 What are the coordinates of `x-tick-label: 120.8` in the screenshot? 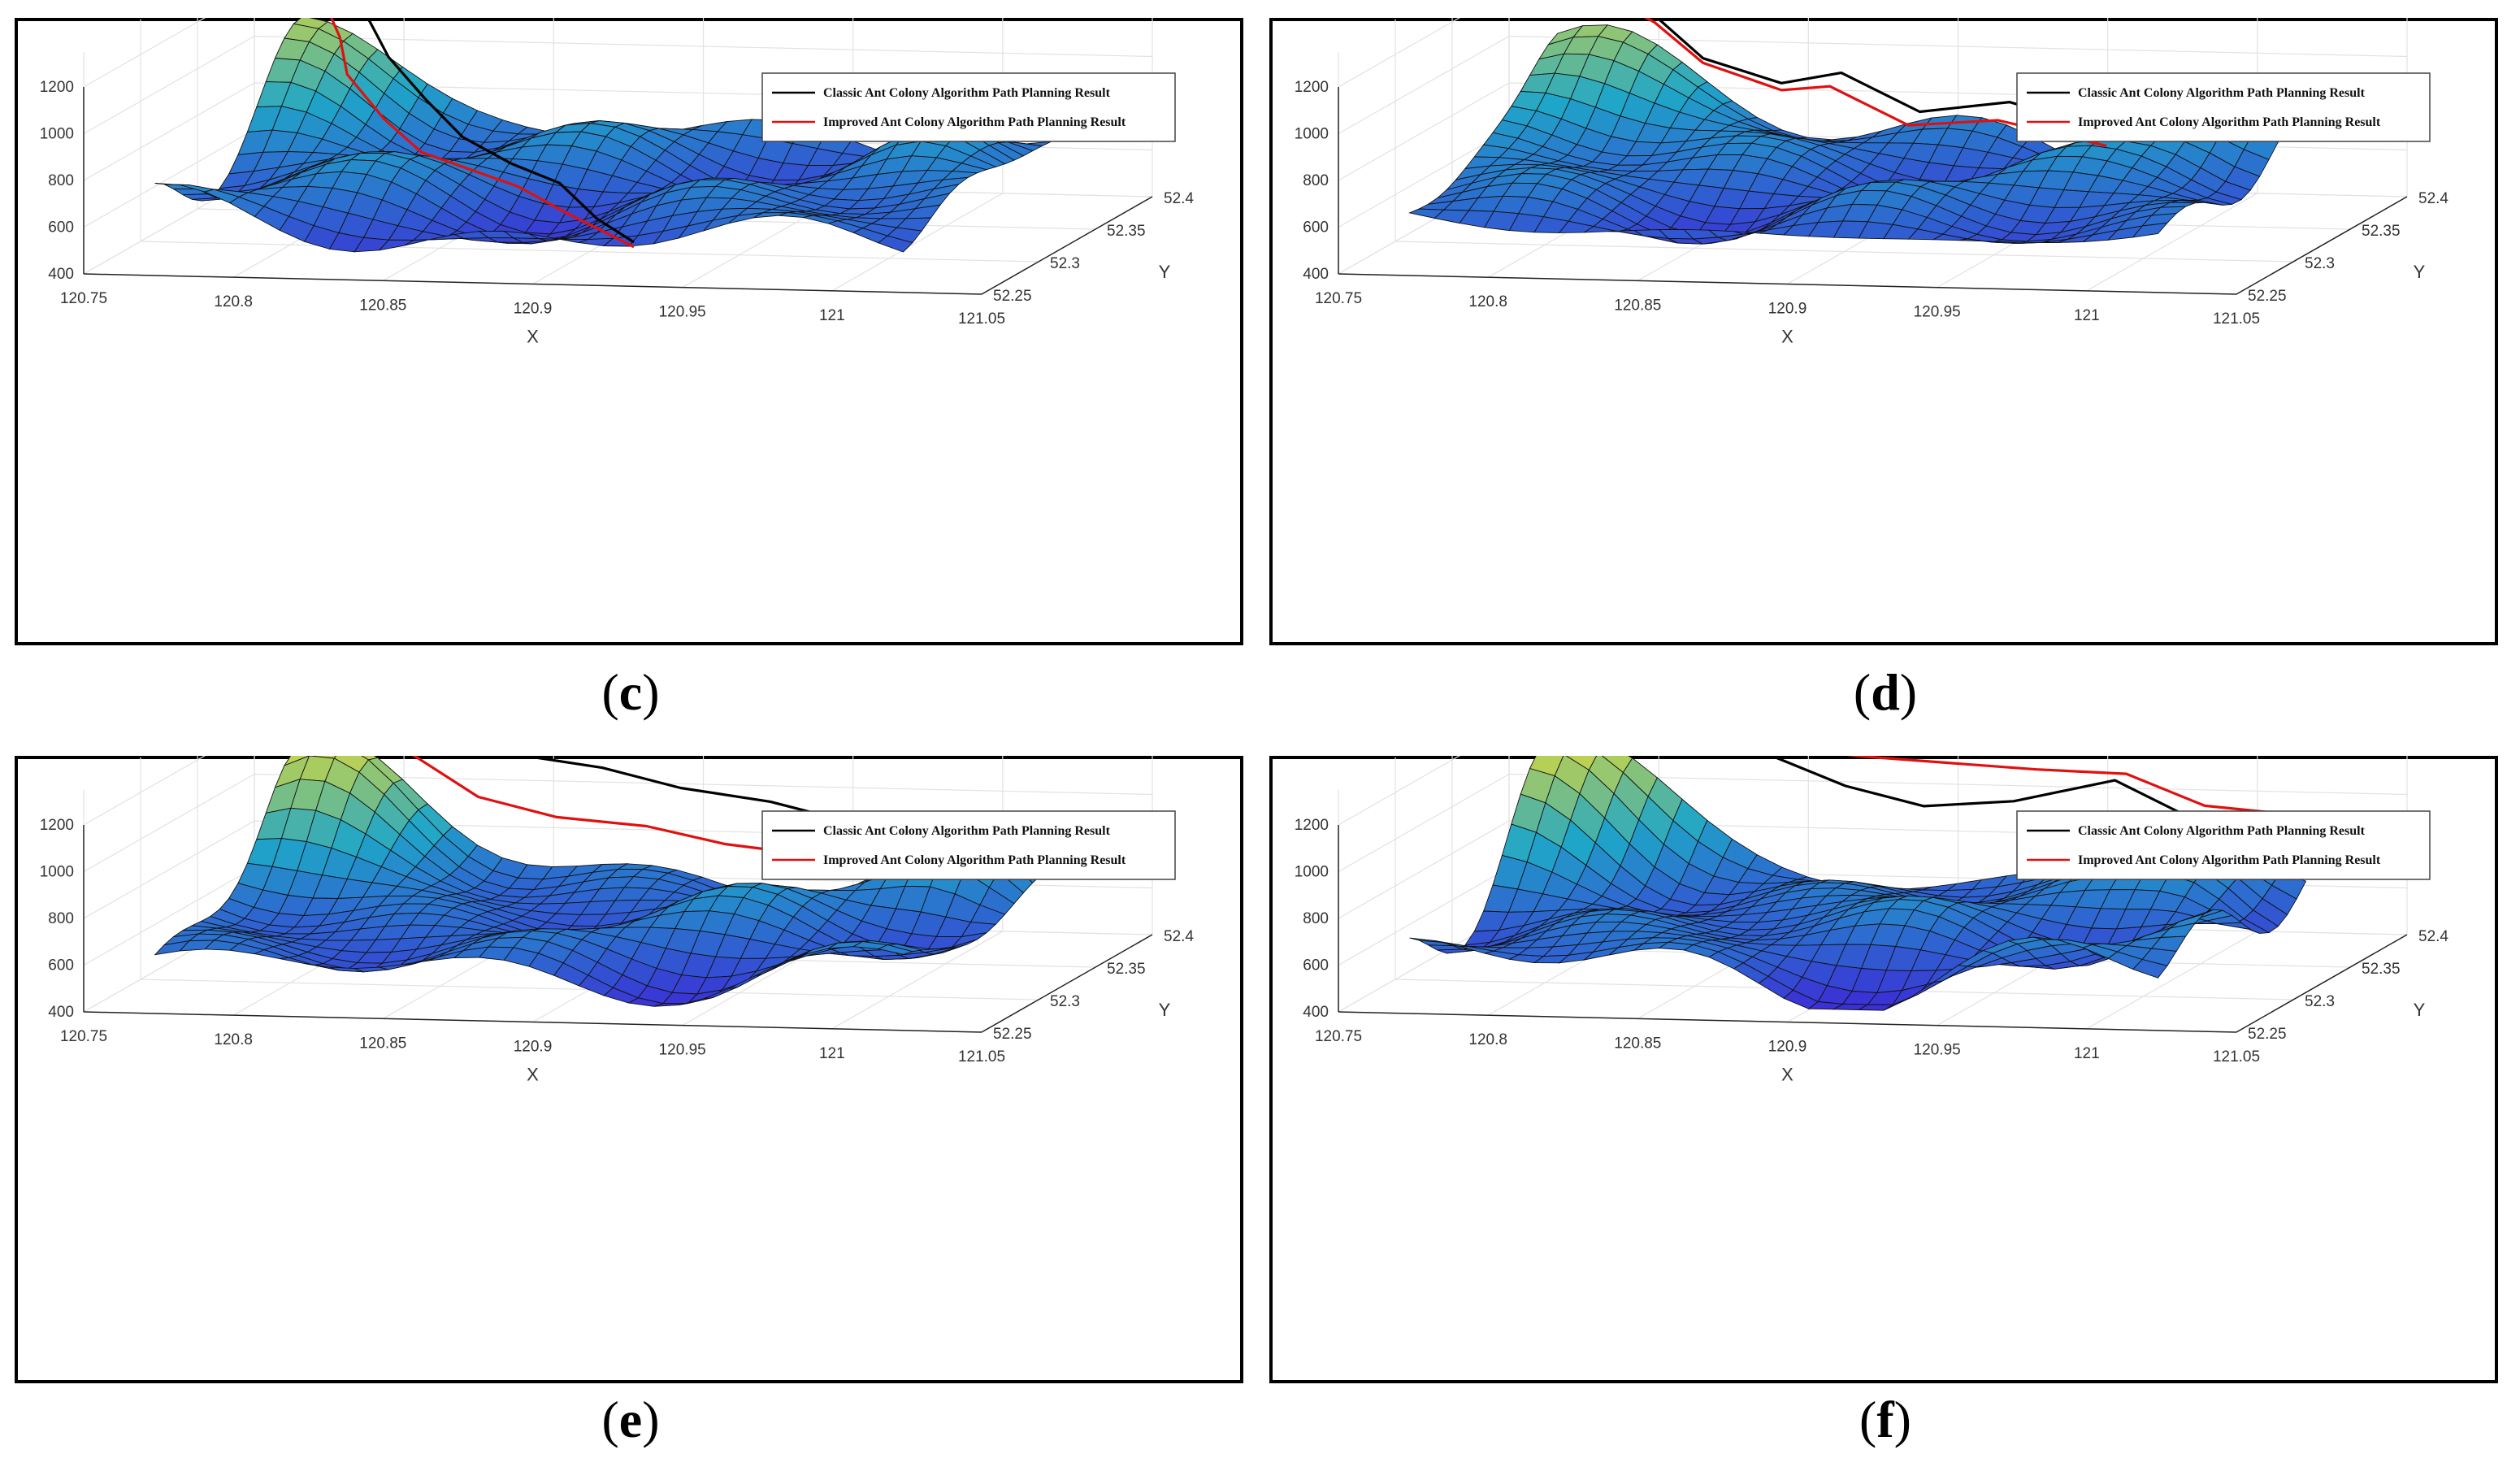 It's located at (234, 1039).